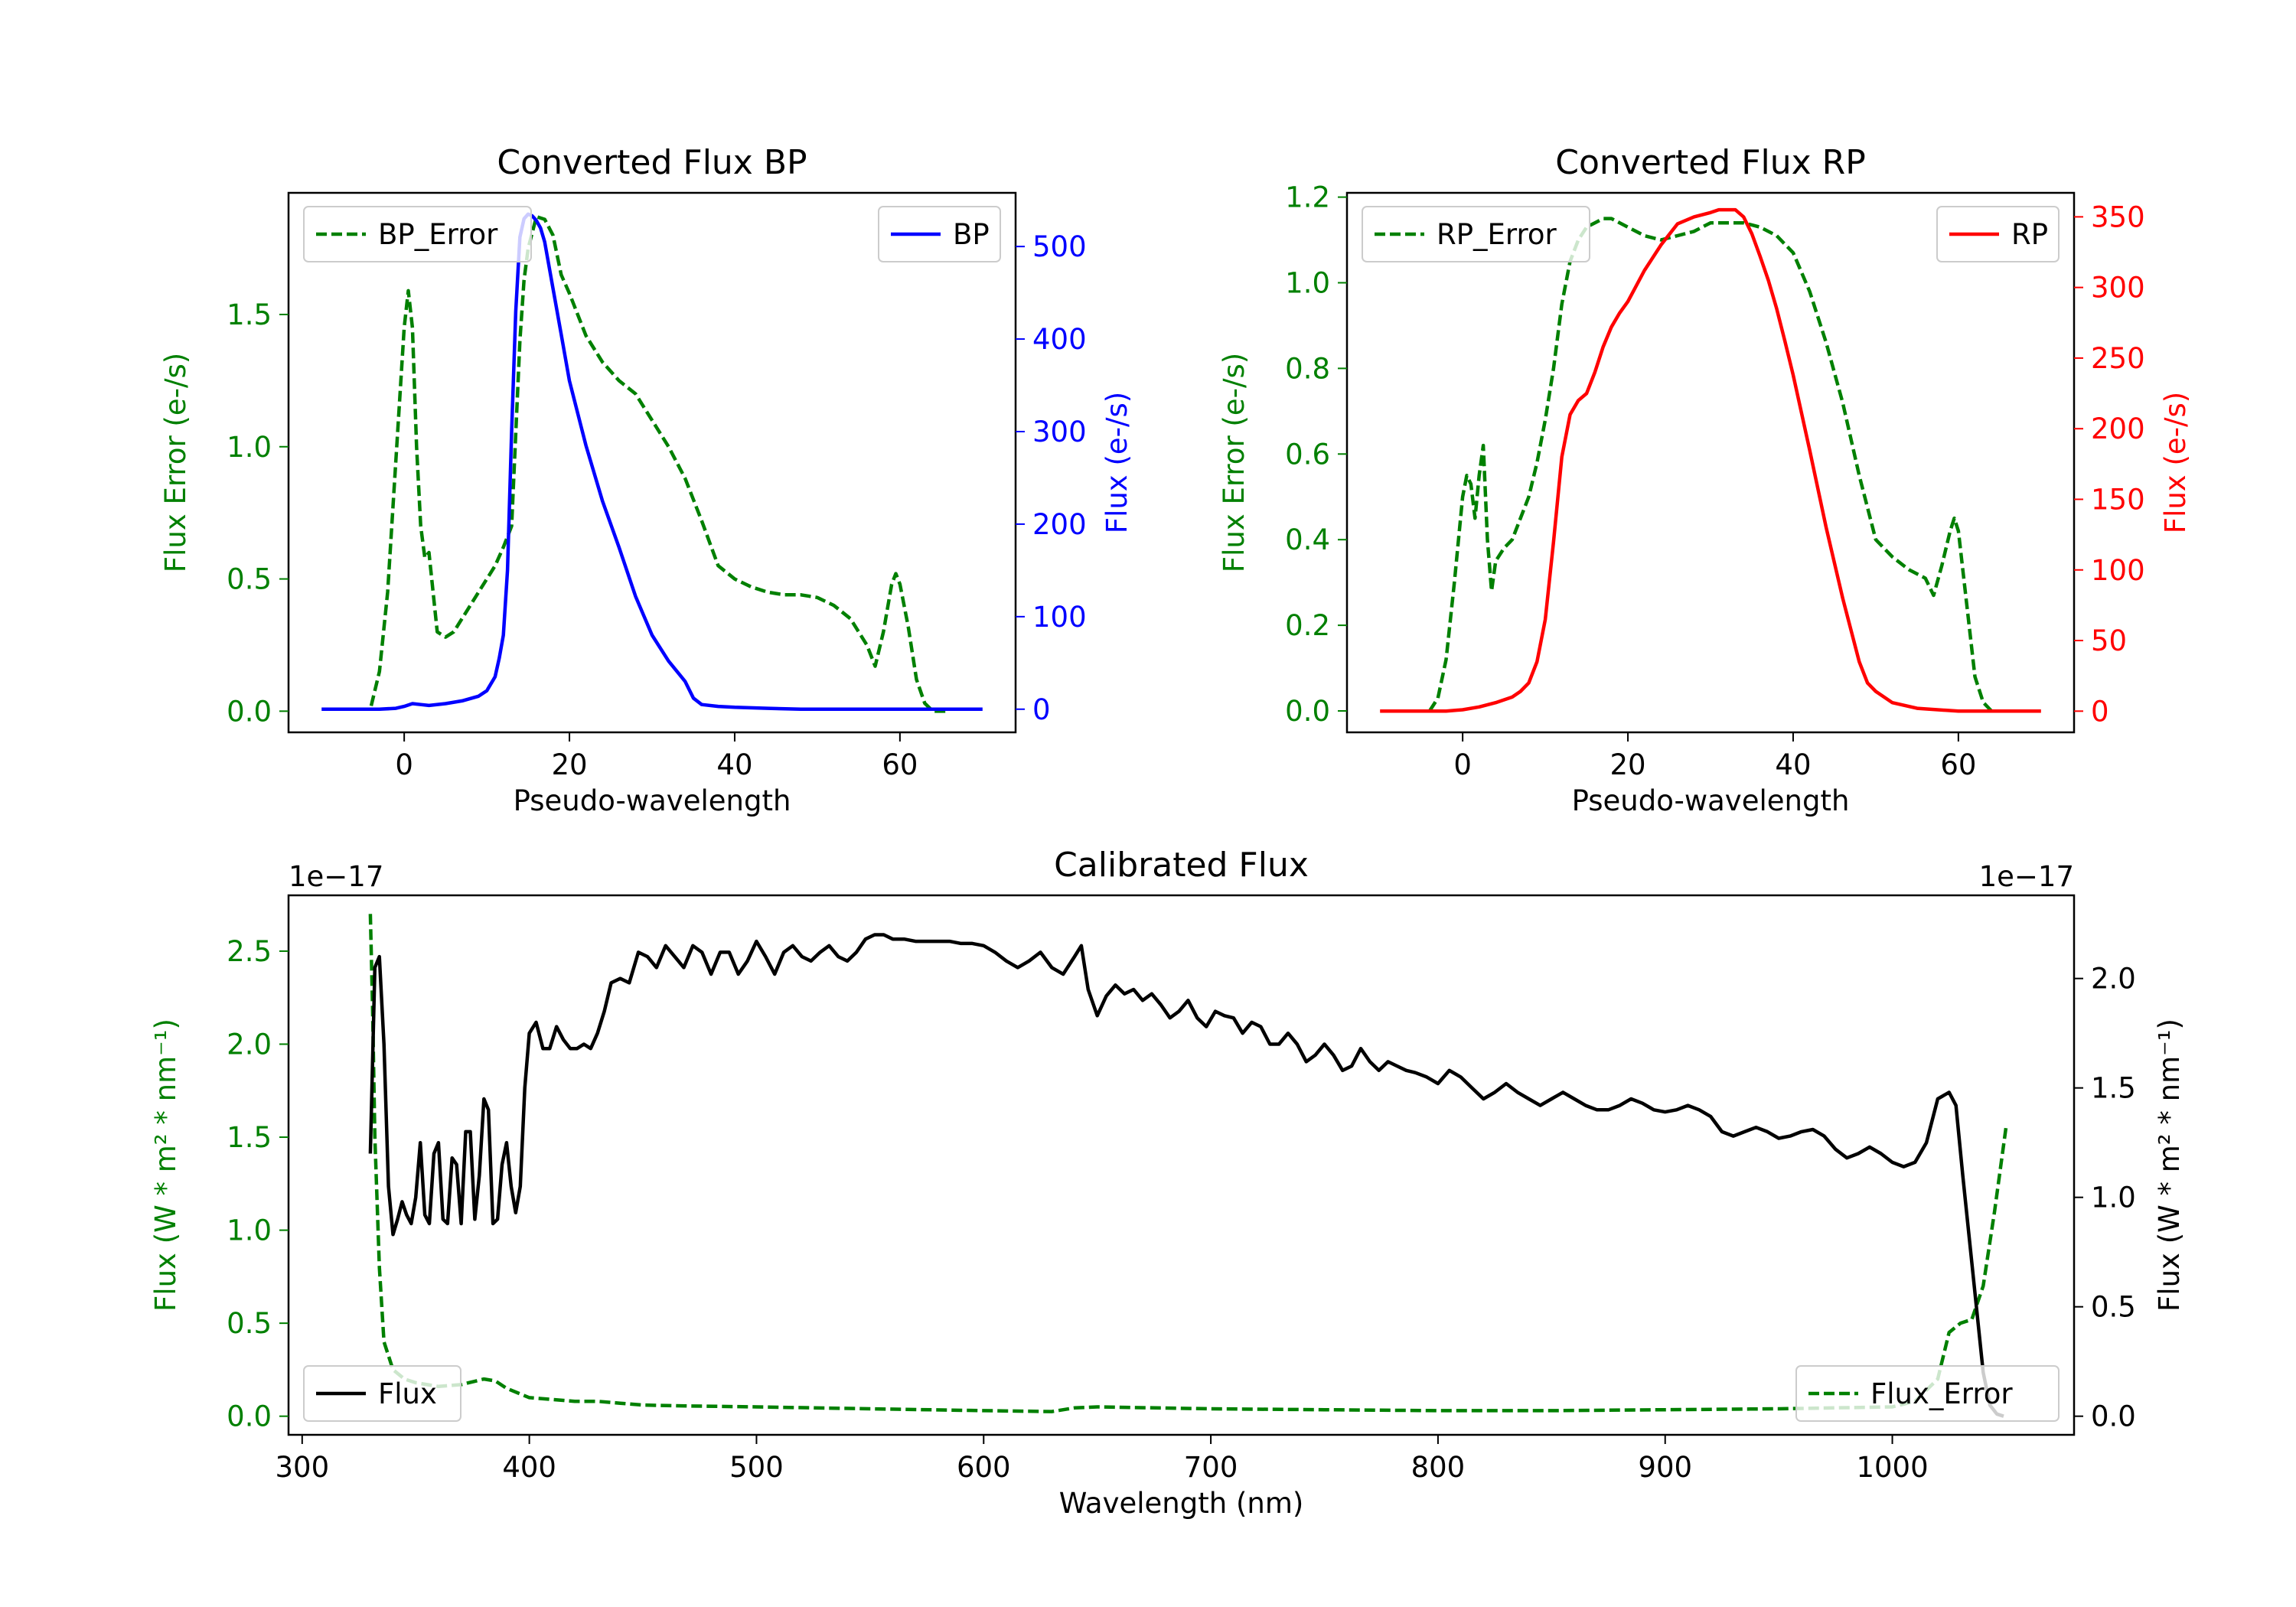  What do you see at coordinates (652, 162) in the screenshot?
I see `bp-title: Converted Flux BP` at bounding box center [652, 162].